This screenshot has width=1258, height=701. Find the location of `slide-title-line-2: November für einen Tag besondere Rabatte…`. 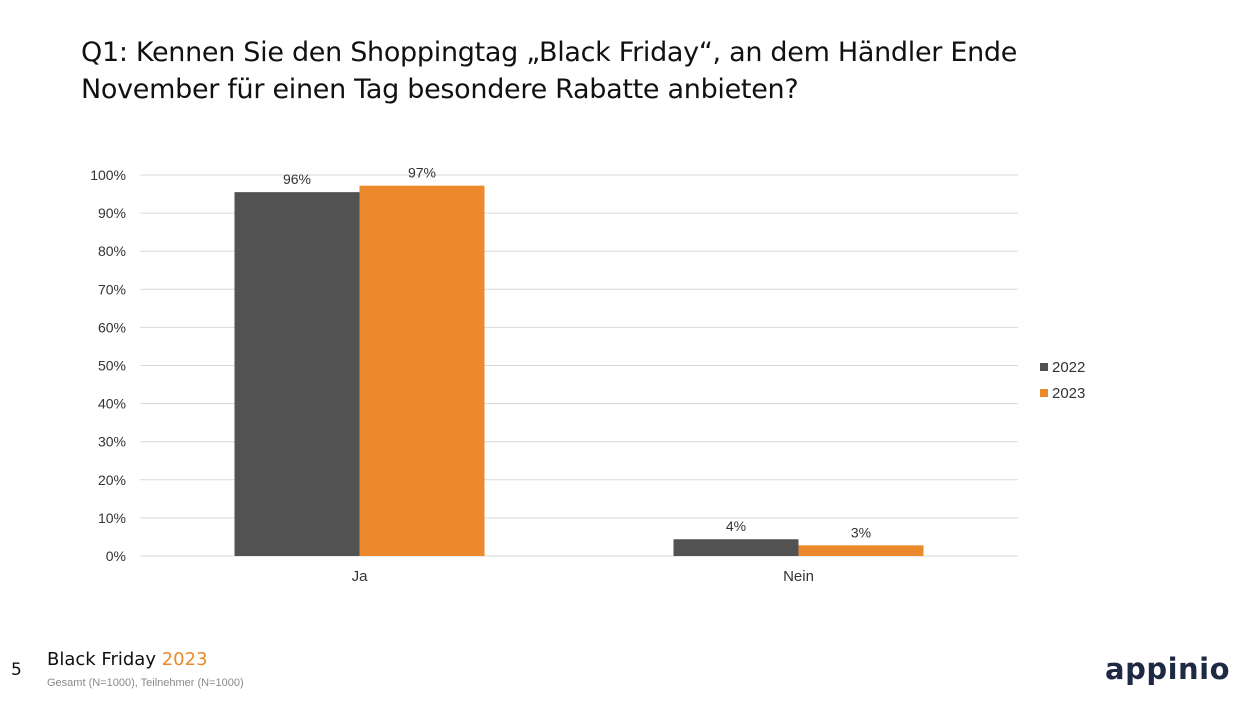

slide-title-line-2: November für einen Tag besondere Rabatte… is located at coordinates (440, 89).